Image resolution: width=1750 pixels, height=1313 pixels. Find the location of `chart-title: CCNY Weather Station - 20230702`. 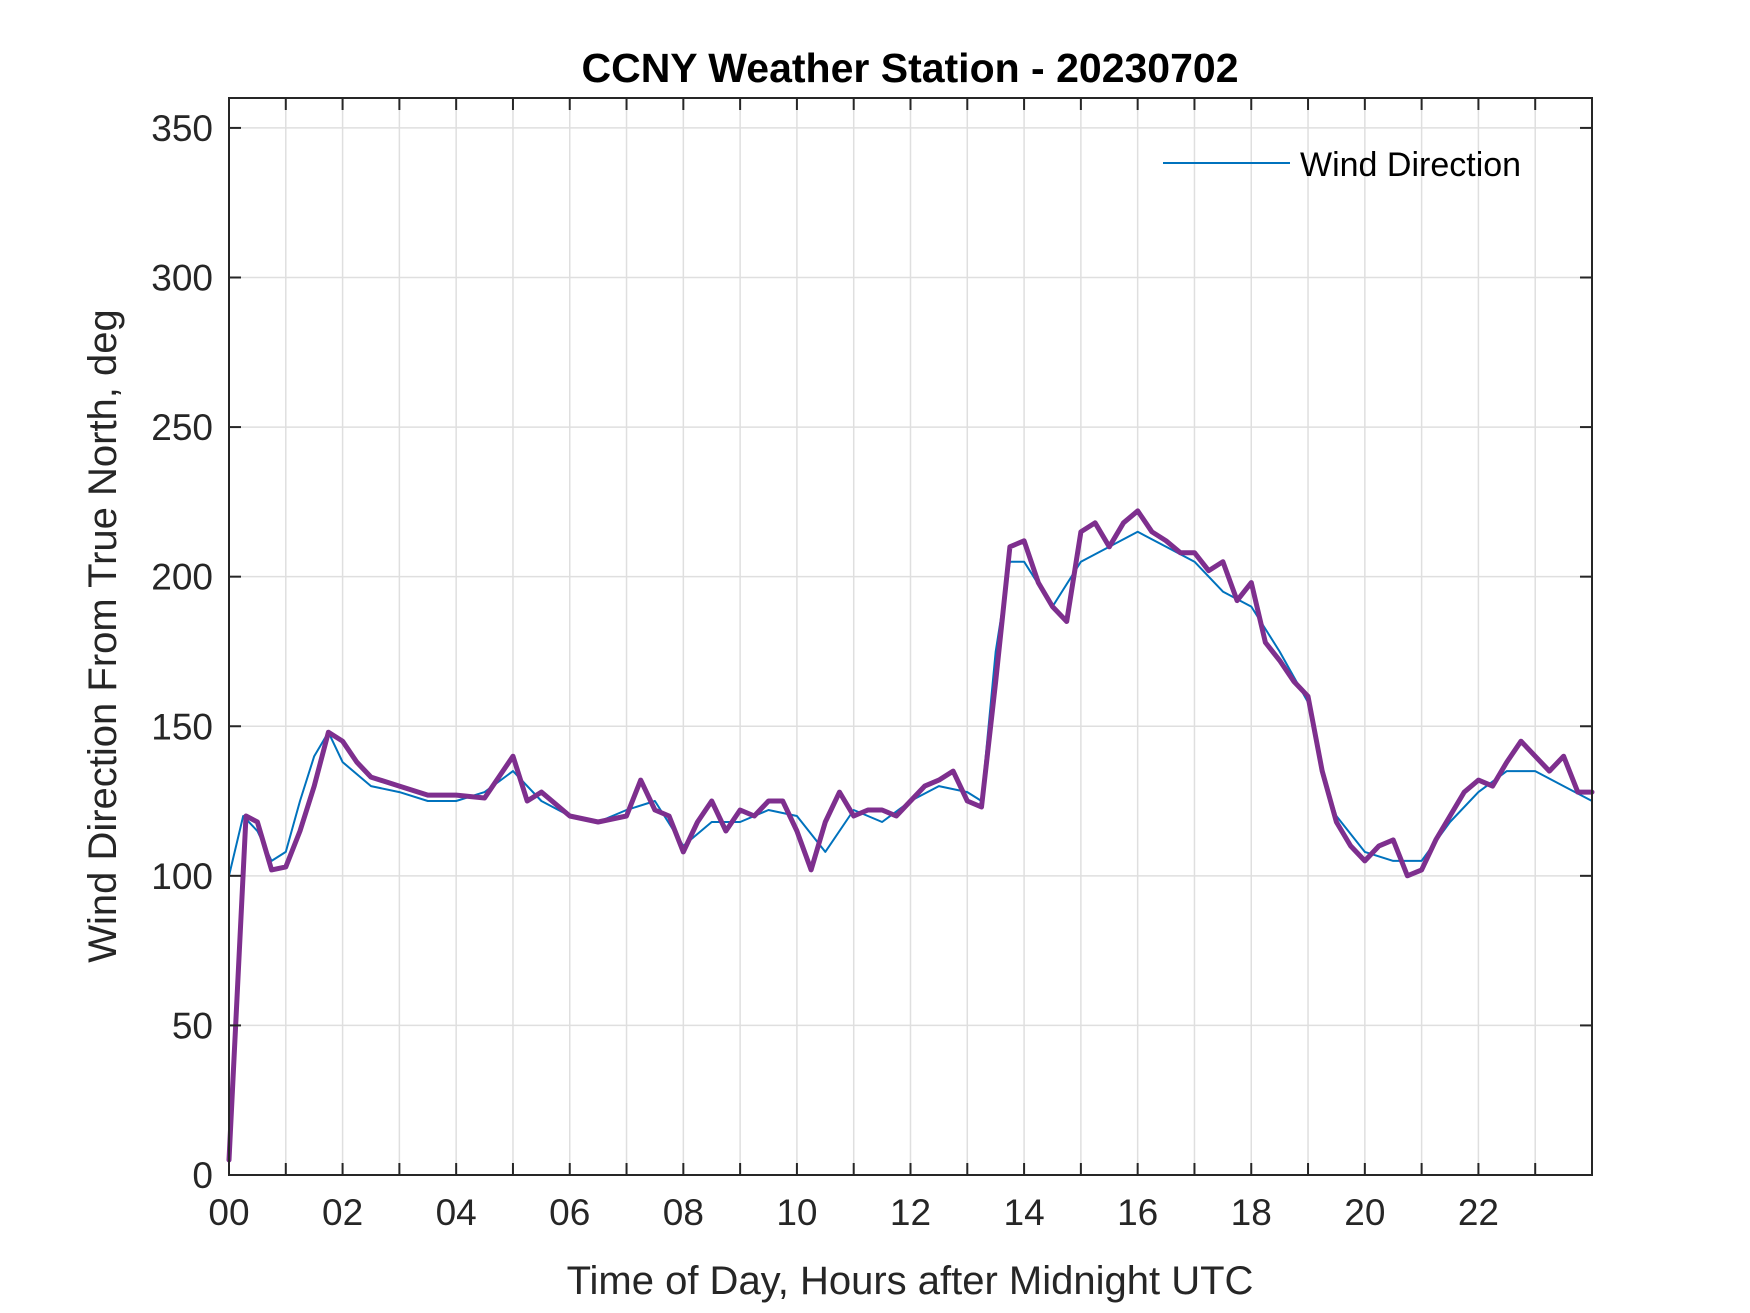

chart-title: CCNY Weather Station - 20230702 is located at coordinates (909, 68).